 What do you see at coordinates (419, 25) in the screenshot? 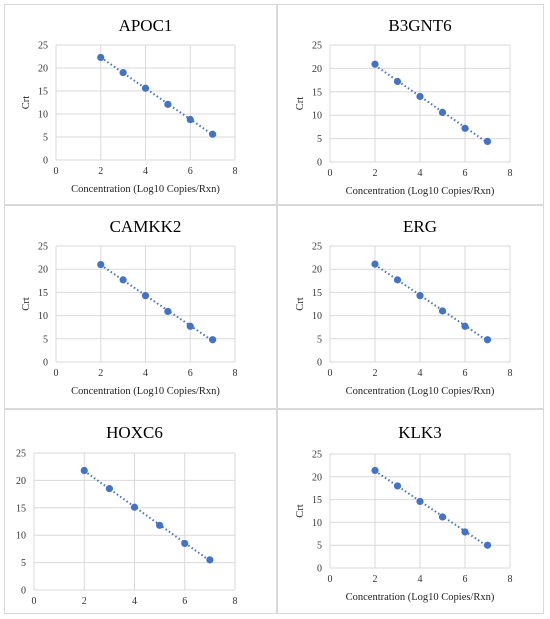
I see `chart-title: B3GNT6` at bounding box center [419, 25].